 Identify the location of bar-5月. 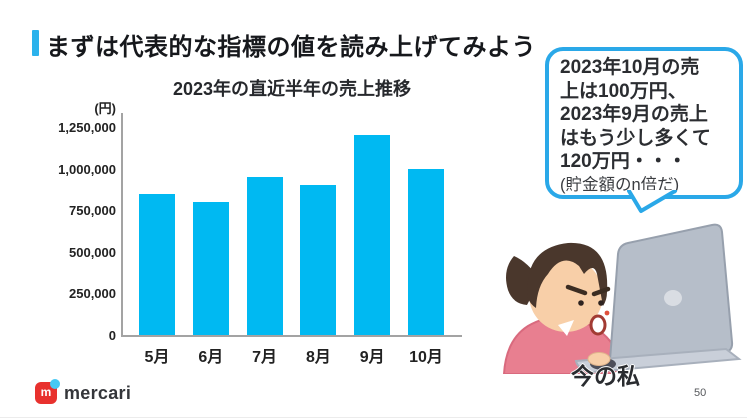
(157, 264).